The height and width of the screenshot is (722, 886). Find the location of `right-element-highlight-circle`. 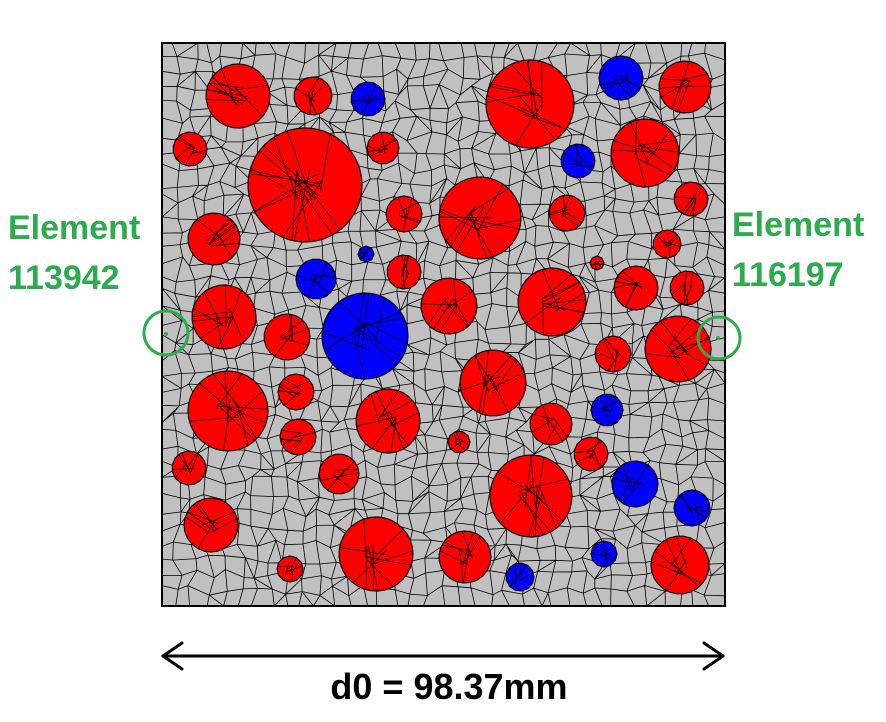

right-element-highlight-circle is located at coordinates (719, 338).